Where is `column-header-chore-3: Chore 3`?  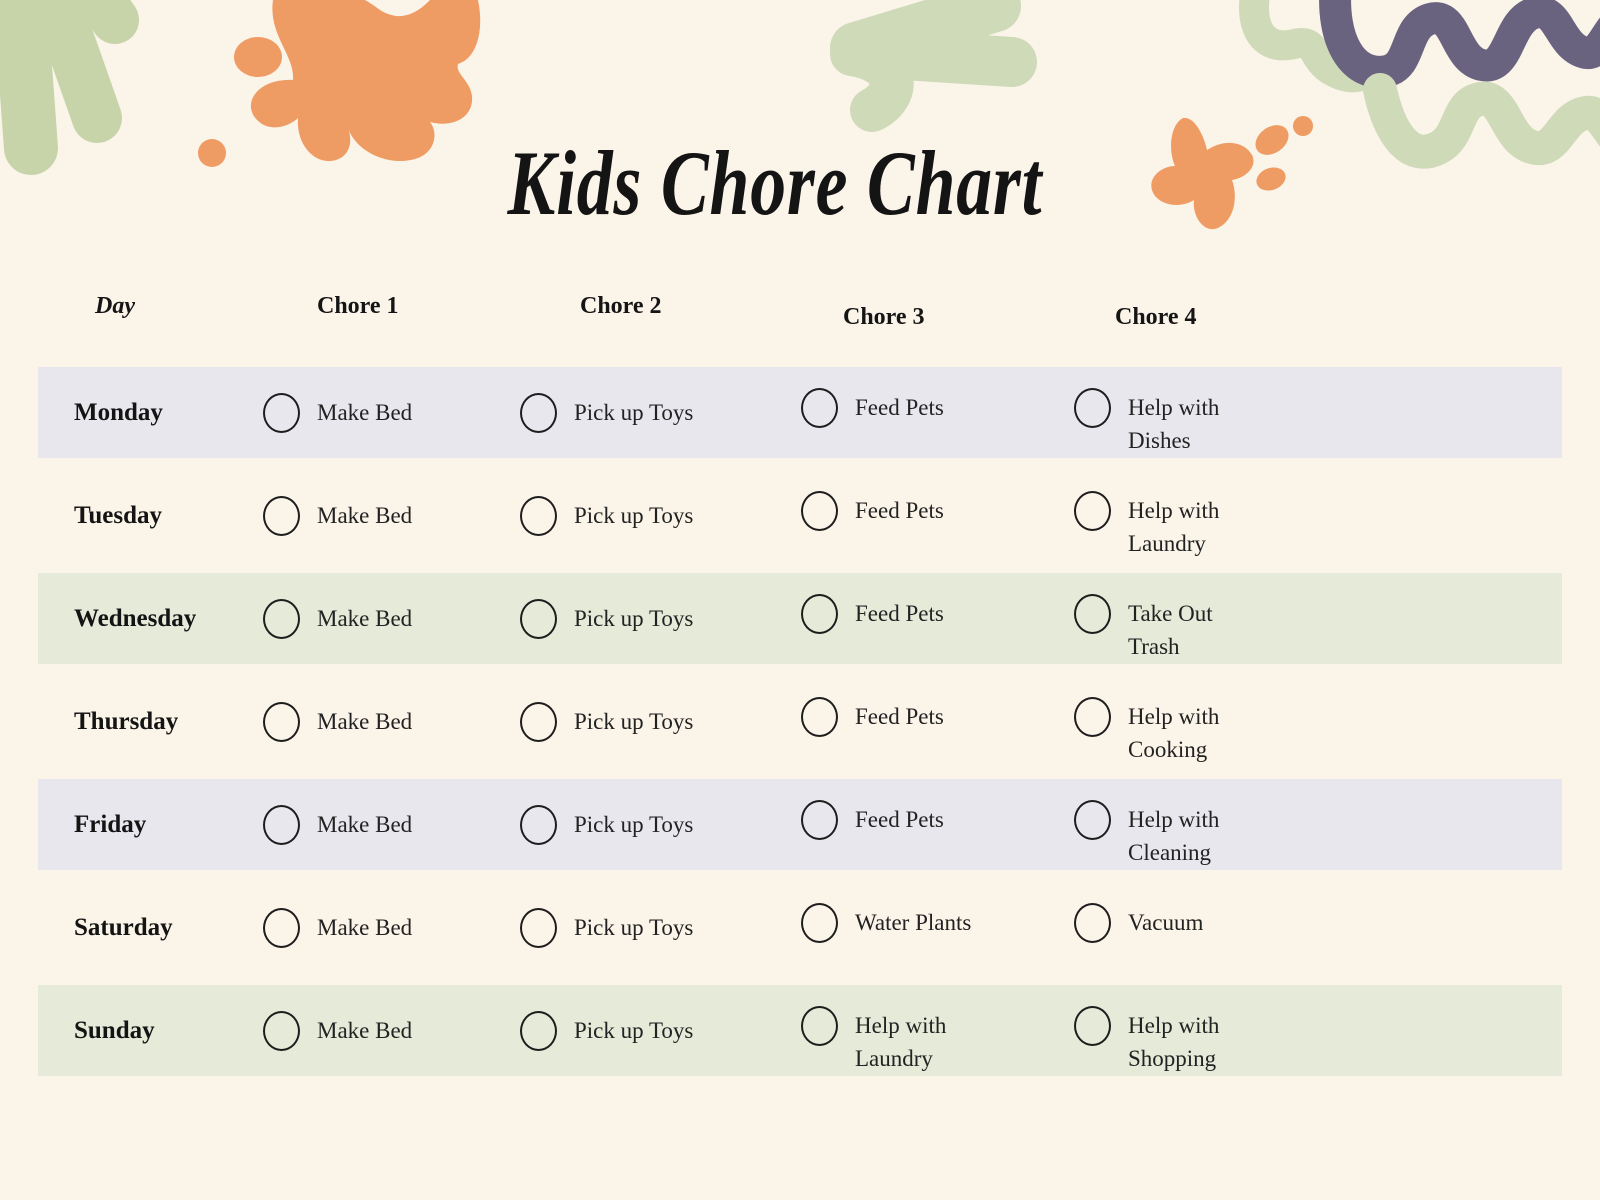 column-header-chore-3: Chore 3 is located at coordinates (884, 317).